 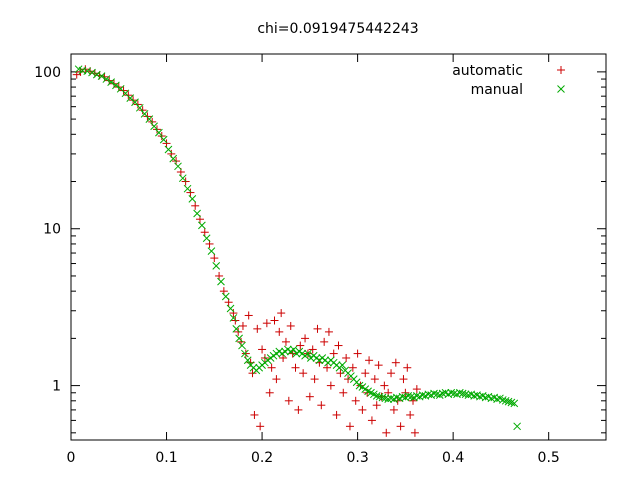 What do you see at coordinates (47, 73) in the screenshot?
I see `y-tick-label: 100` at bounding box center [47, 73].